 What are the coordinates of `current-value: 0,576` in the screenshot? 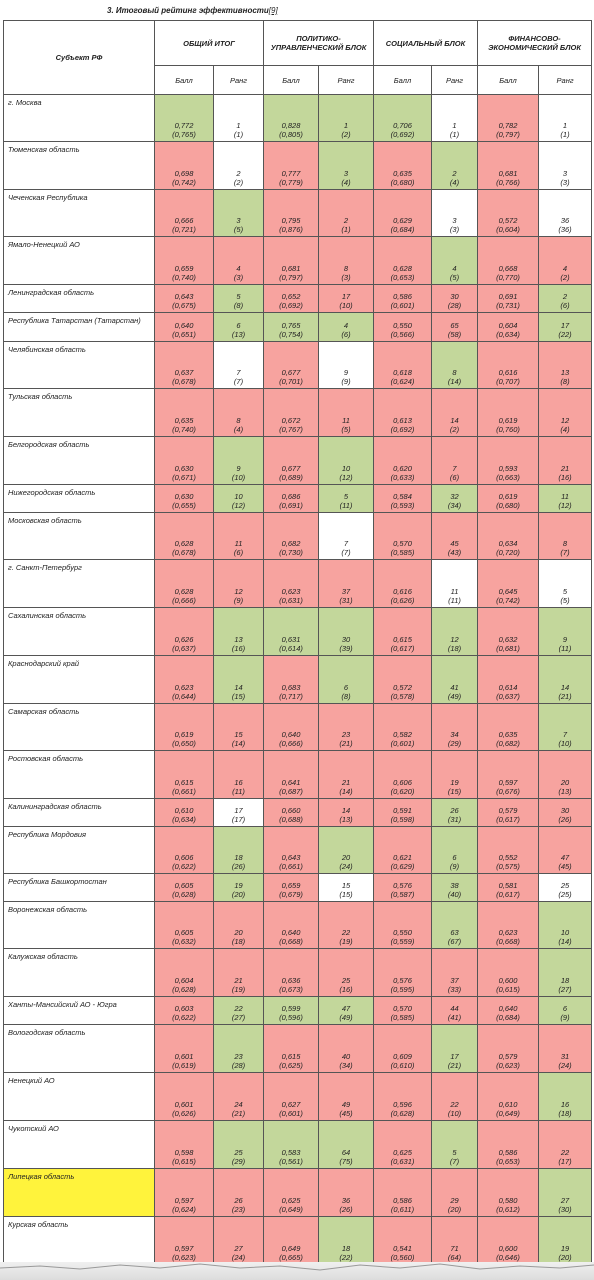 It's located at (402, 885).